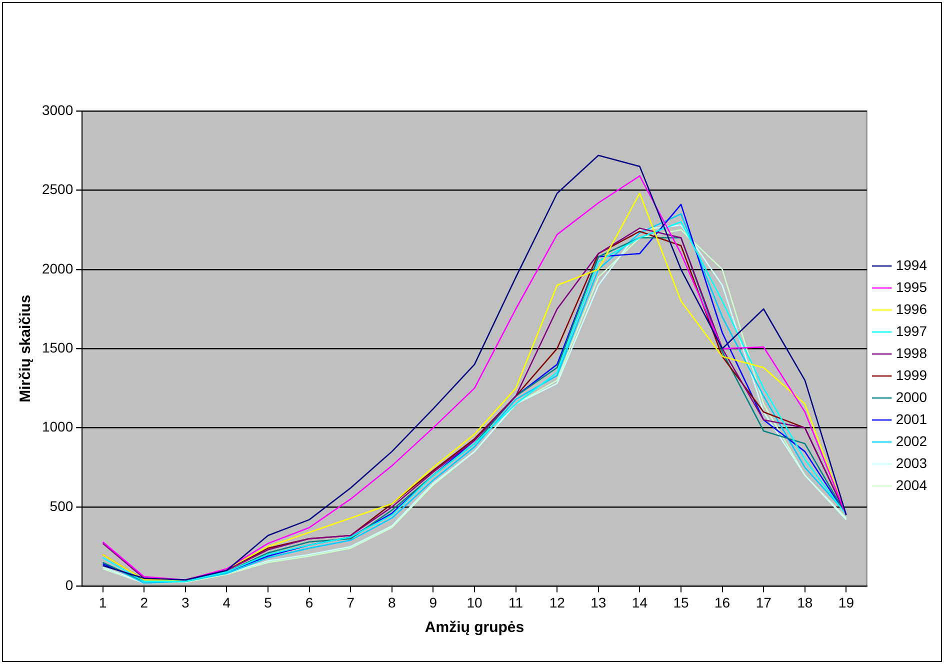 Image resolution: width=944 pixels, height=664 pixels. I want to click on y-tick-label: 500, so click(62, 506).